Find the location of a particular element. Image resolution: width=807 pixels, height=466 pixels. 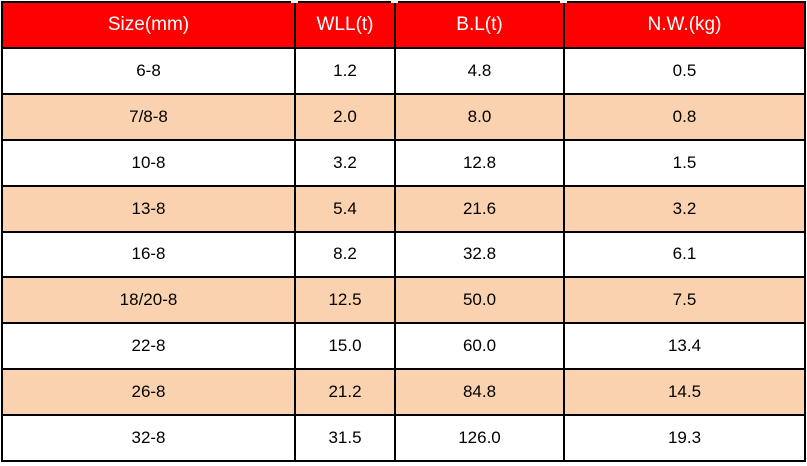

cell-bl: 60.0 is located at coordinates (479, 346).